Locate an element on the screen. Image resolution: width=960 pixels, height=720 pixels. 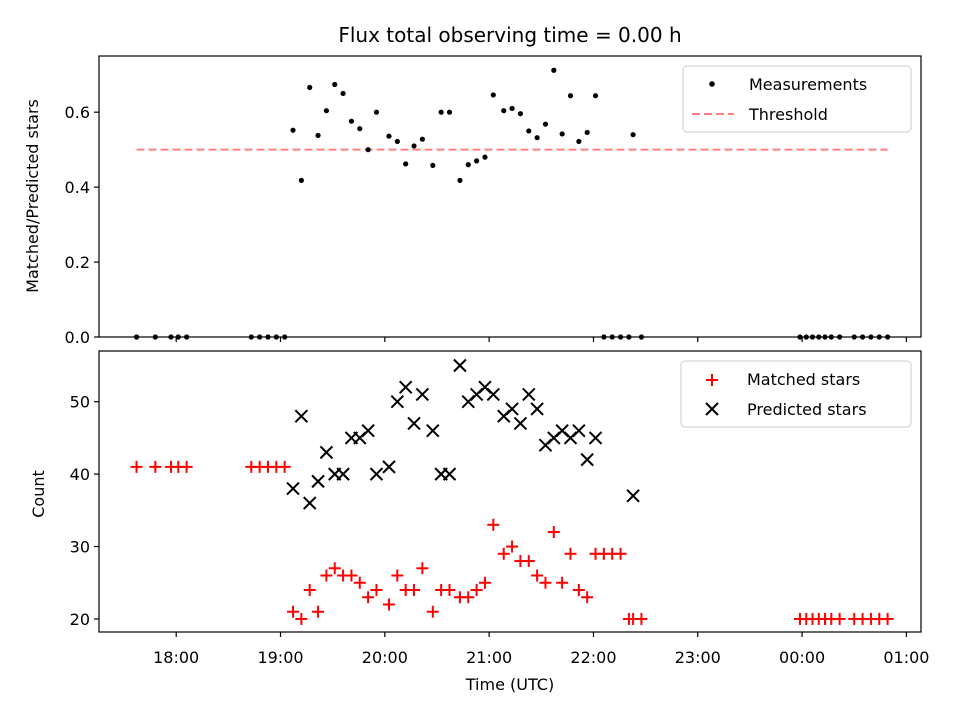
x-tick-label: 22:00 is located at coordinates (593, 657).